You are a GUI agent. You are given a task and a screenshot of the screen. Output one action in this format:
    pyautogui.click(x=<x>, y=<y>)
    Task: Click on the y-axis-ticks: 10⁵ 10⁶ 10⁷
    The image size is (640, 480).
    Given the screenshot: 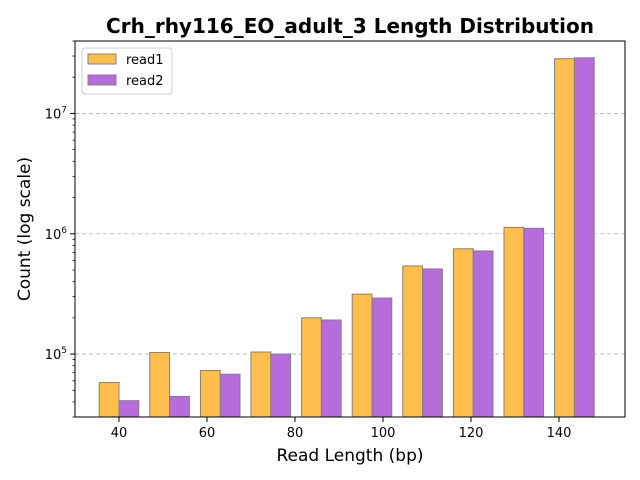 What is the action you would take?
    pyautogui.click(x=60, y=229)
    